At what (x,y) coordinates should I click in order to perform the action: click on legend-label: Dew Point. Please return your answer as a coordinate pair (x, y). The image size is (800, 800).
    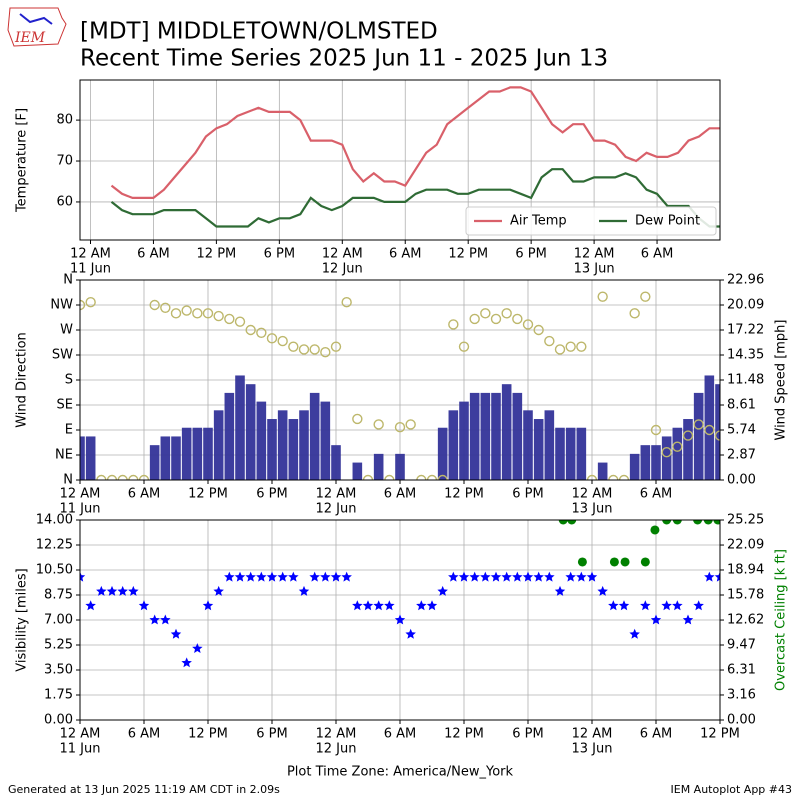
    Looking at the image, I should click on (667, 221).